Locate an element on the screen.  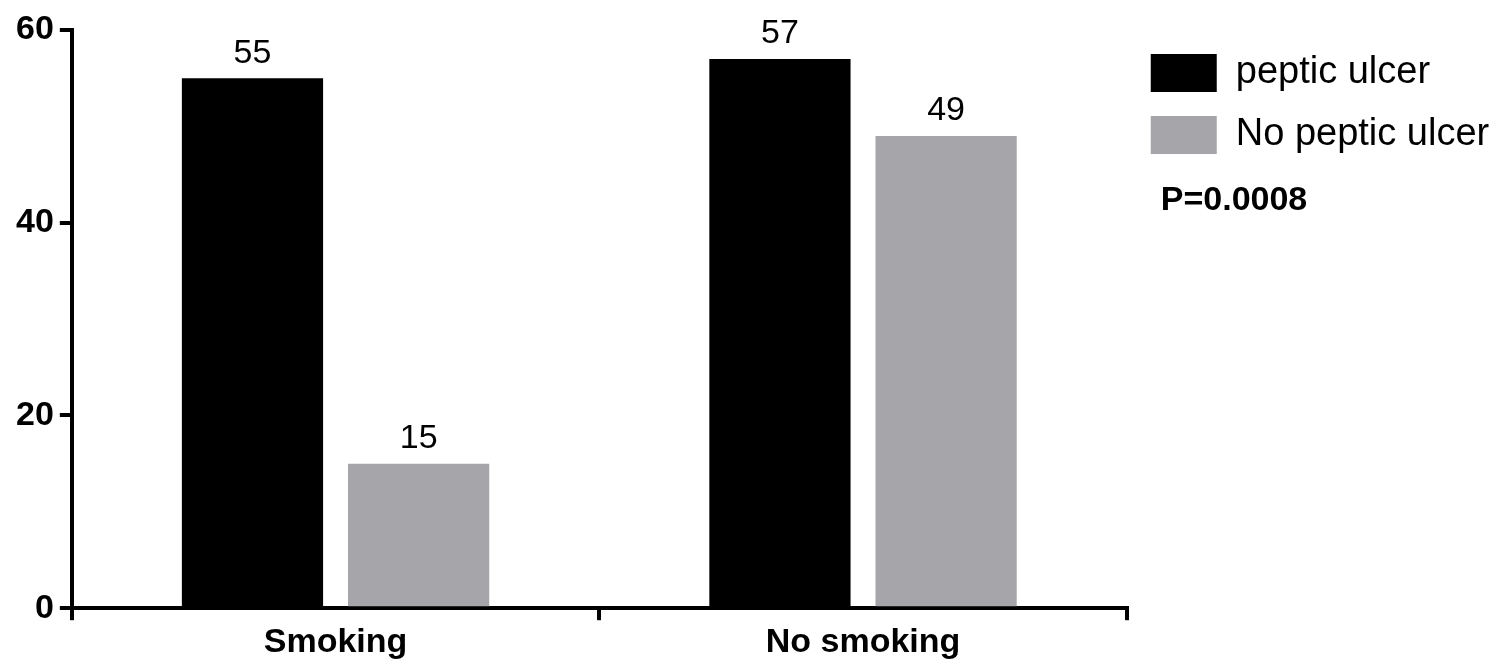
legend-label: peptic ulcer is located at coordinates (1333, 70).